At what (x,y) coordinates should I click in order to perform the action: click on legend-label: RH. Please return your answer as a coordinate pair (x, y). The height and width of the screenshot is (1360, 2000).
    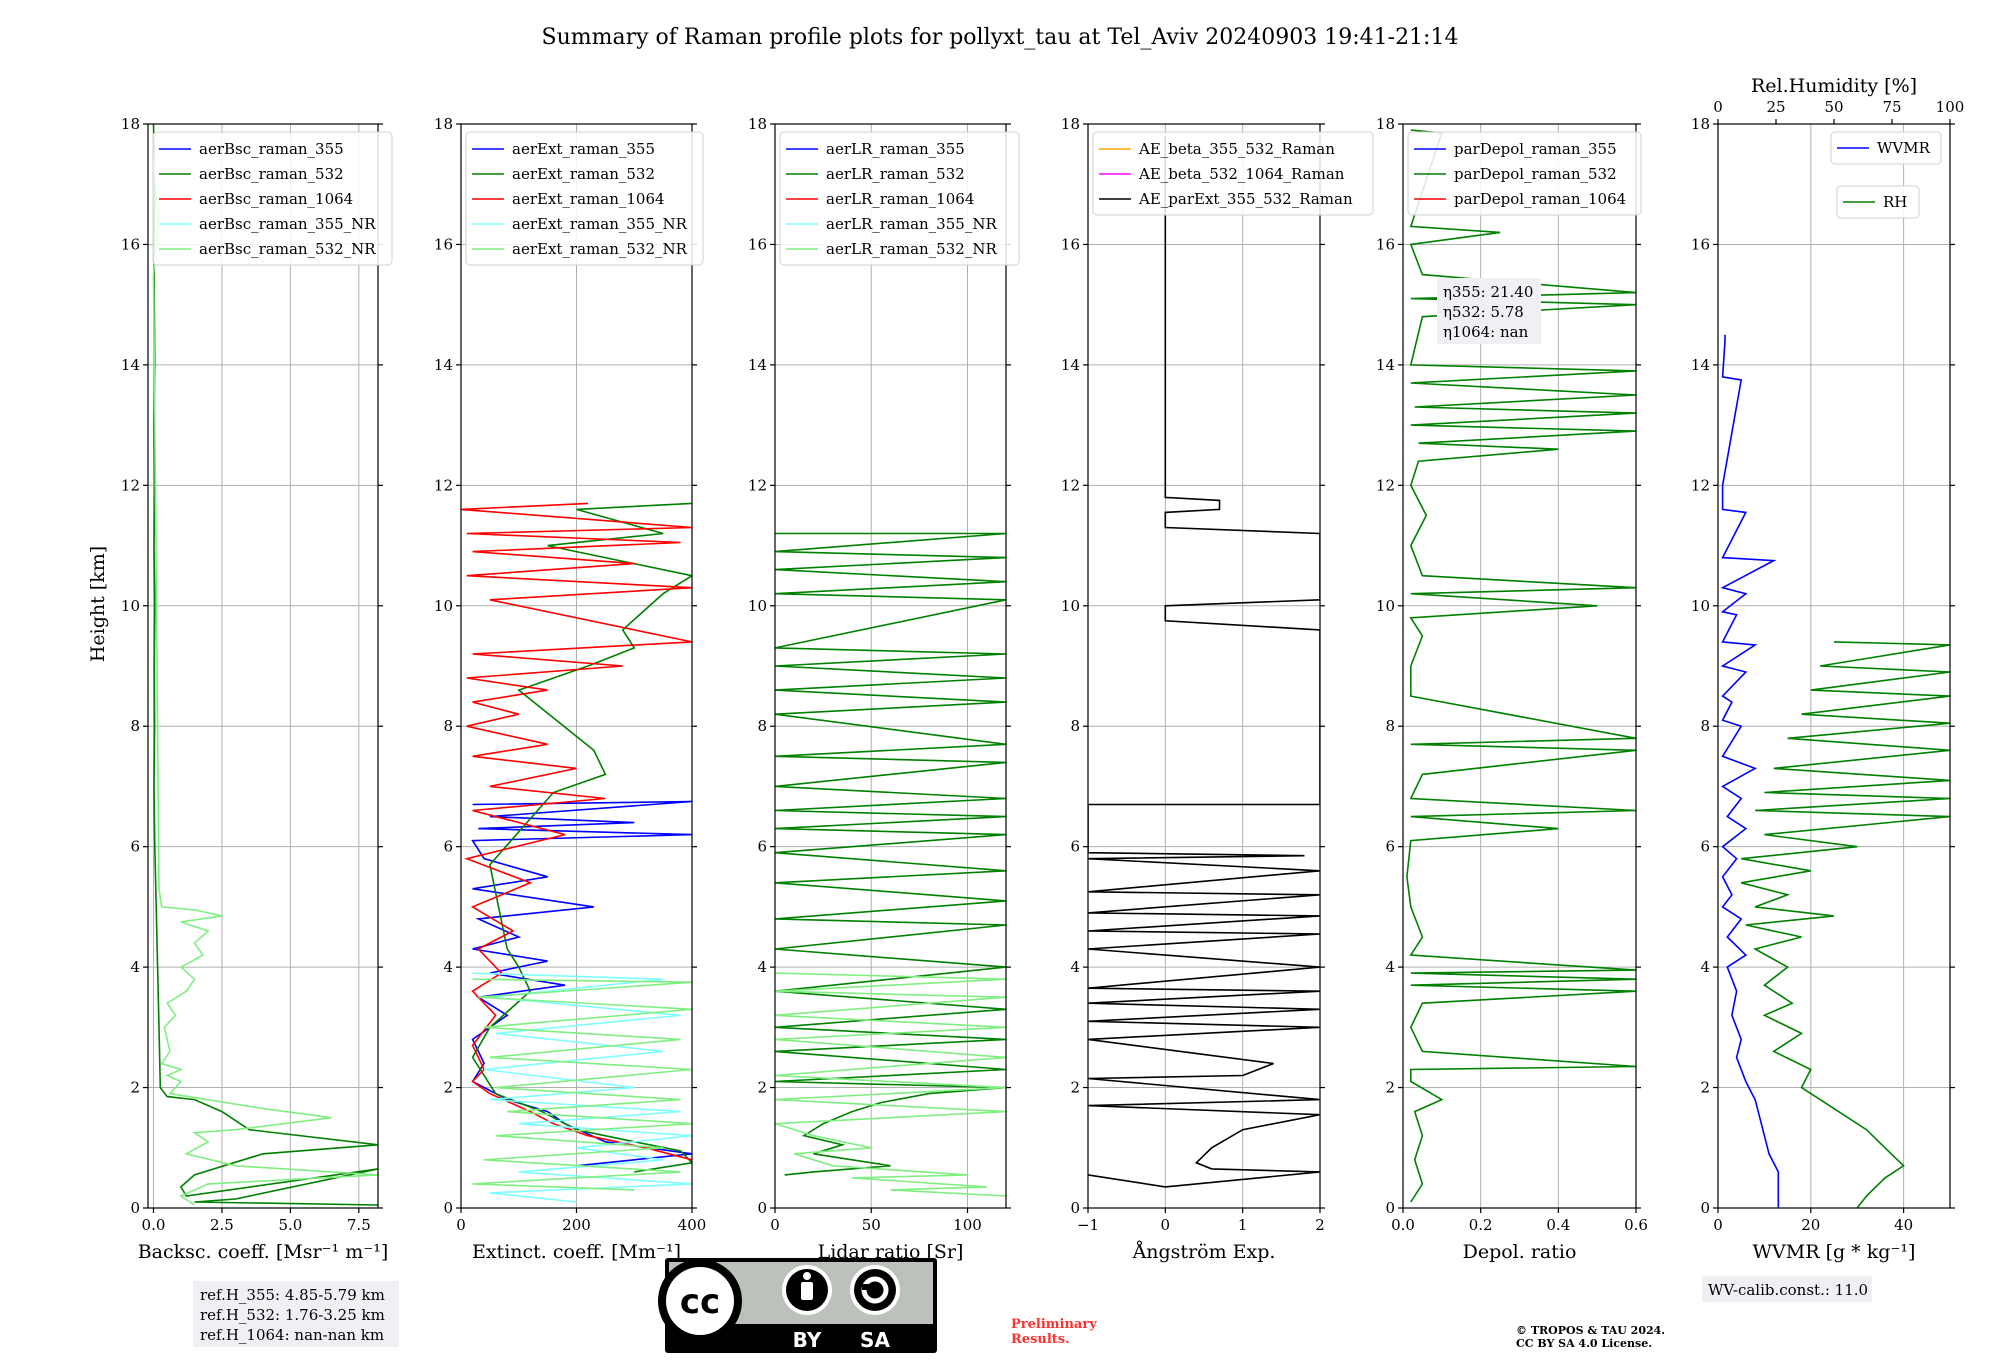
    Looking at the image, I should click on (1895, 202).